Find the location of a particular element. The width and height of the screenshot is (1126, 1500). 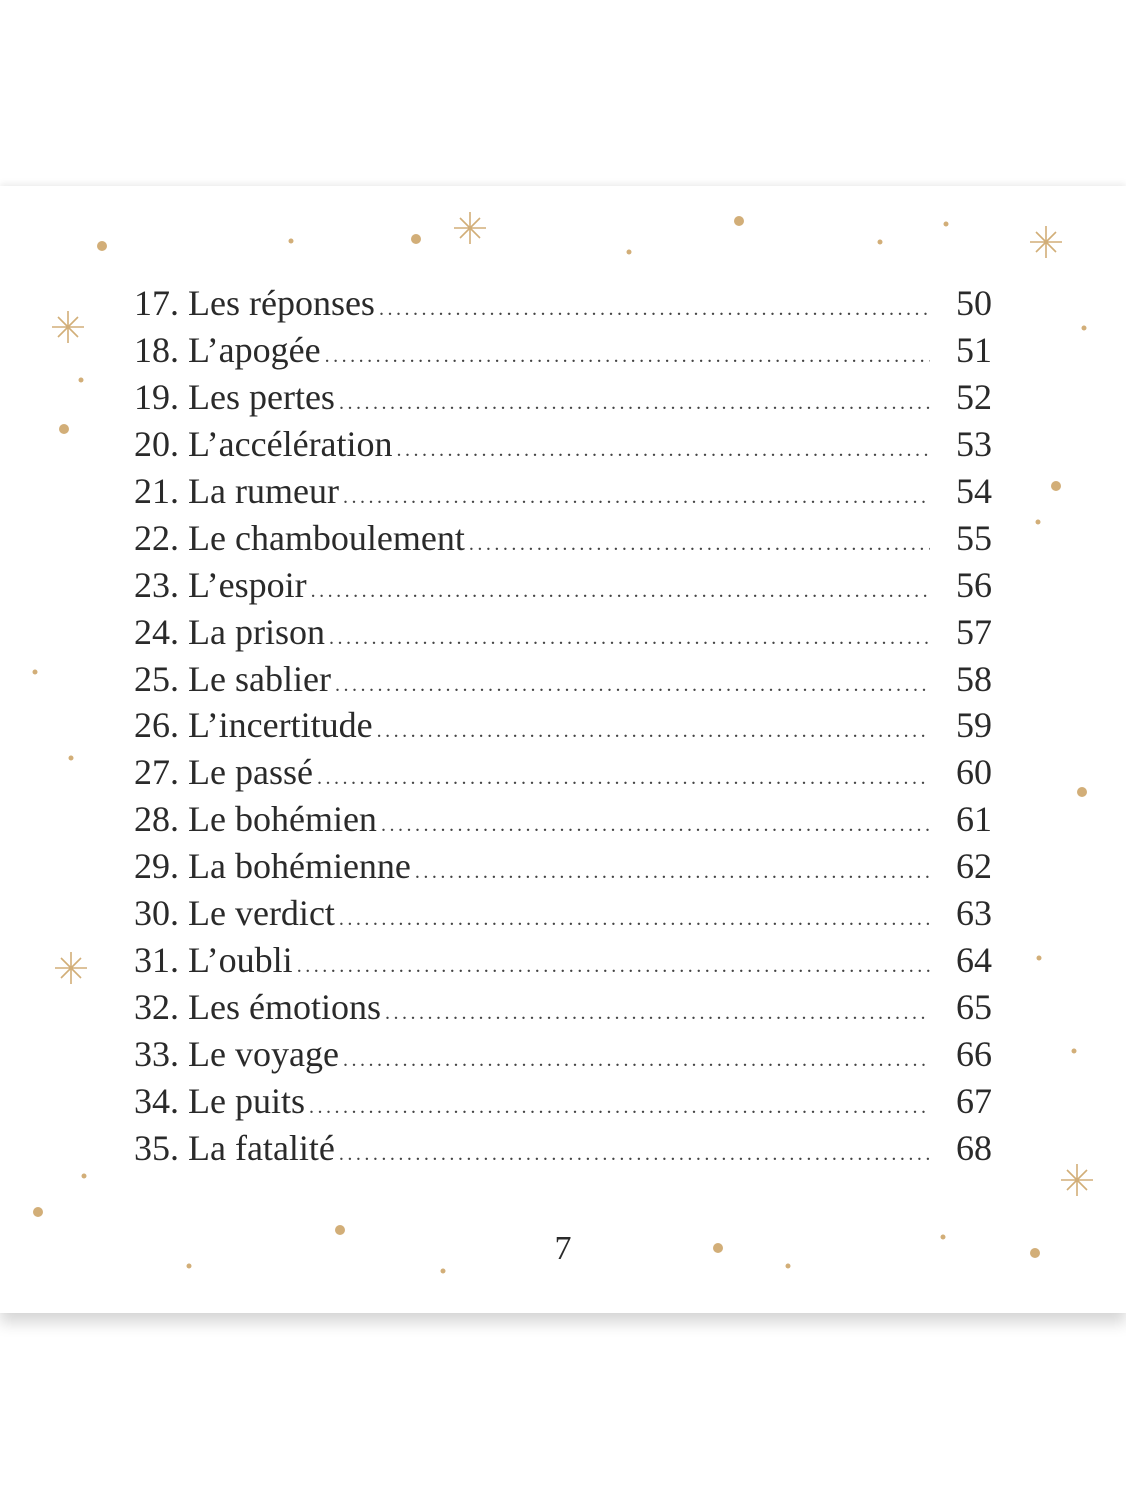

chapter-title: La prison is located at coordinates (256, 631).